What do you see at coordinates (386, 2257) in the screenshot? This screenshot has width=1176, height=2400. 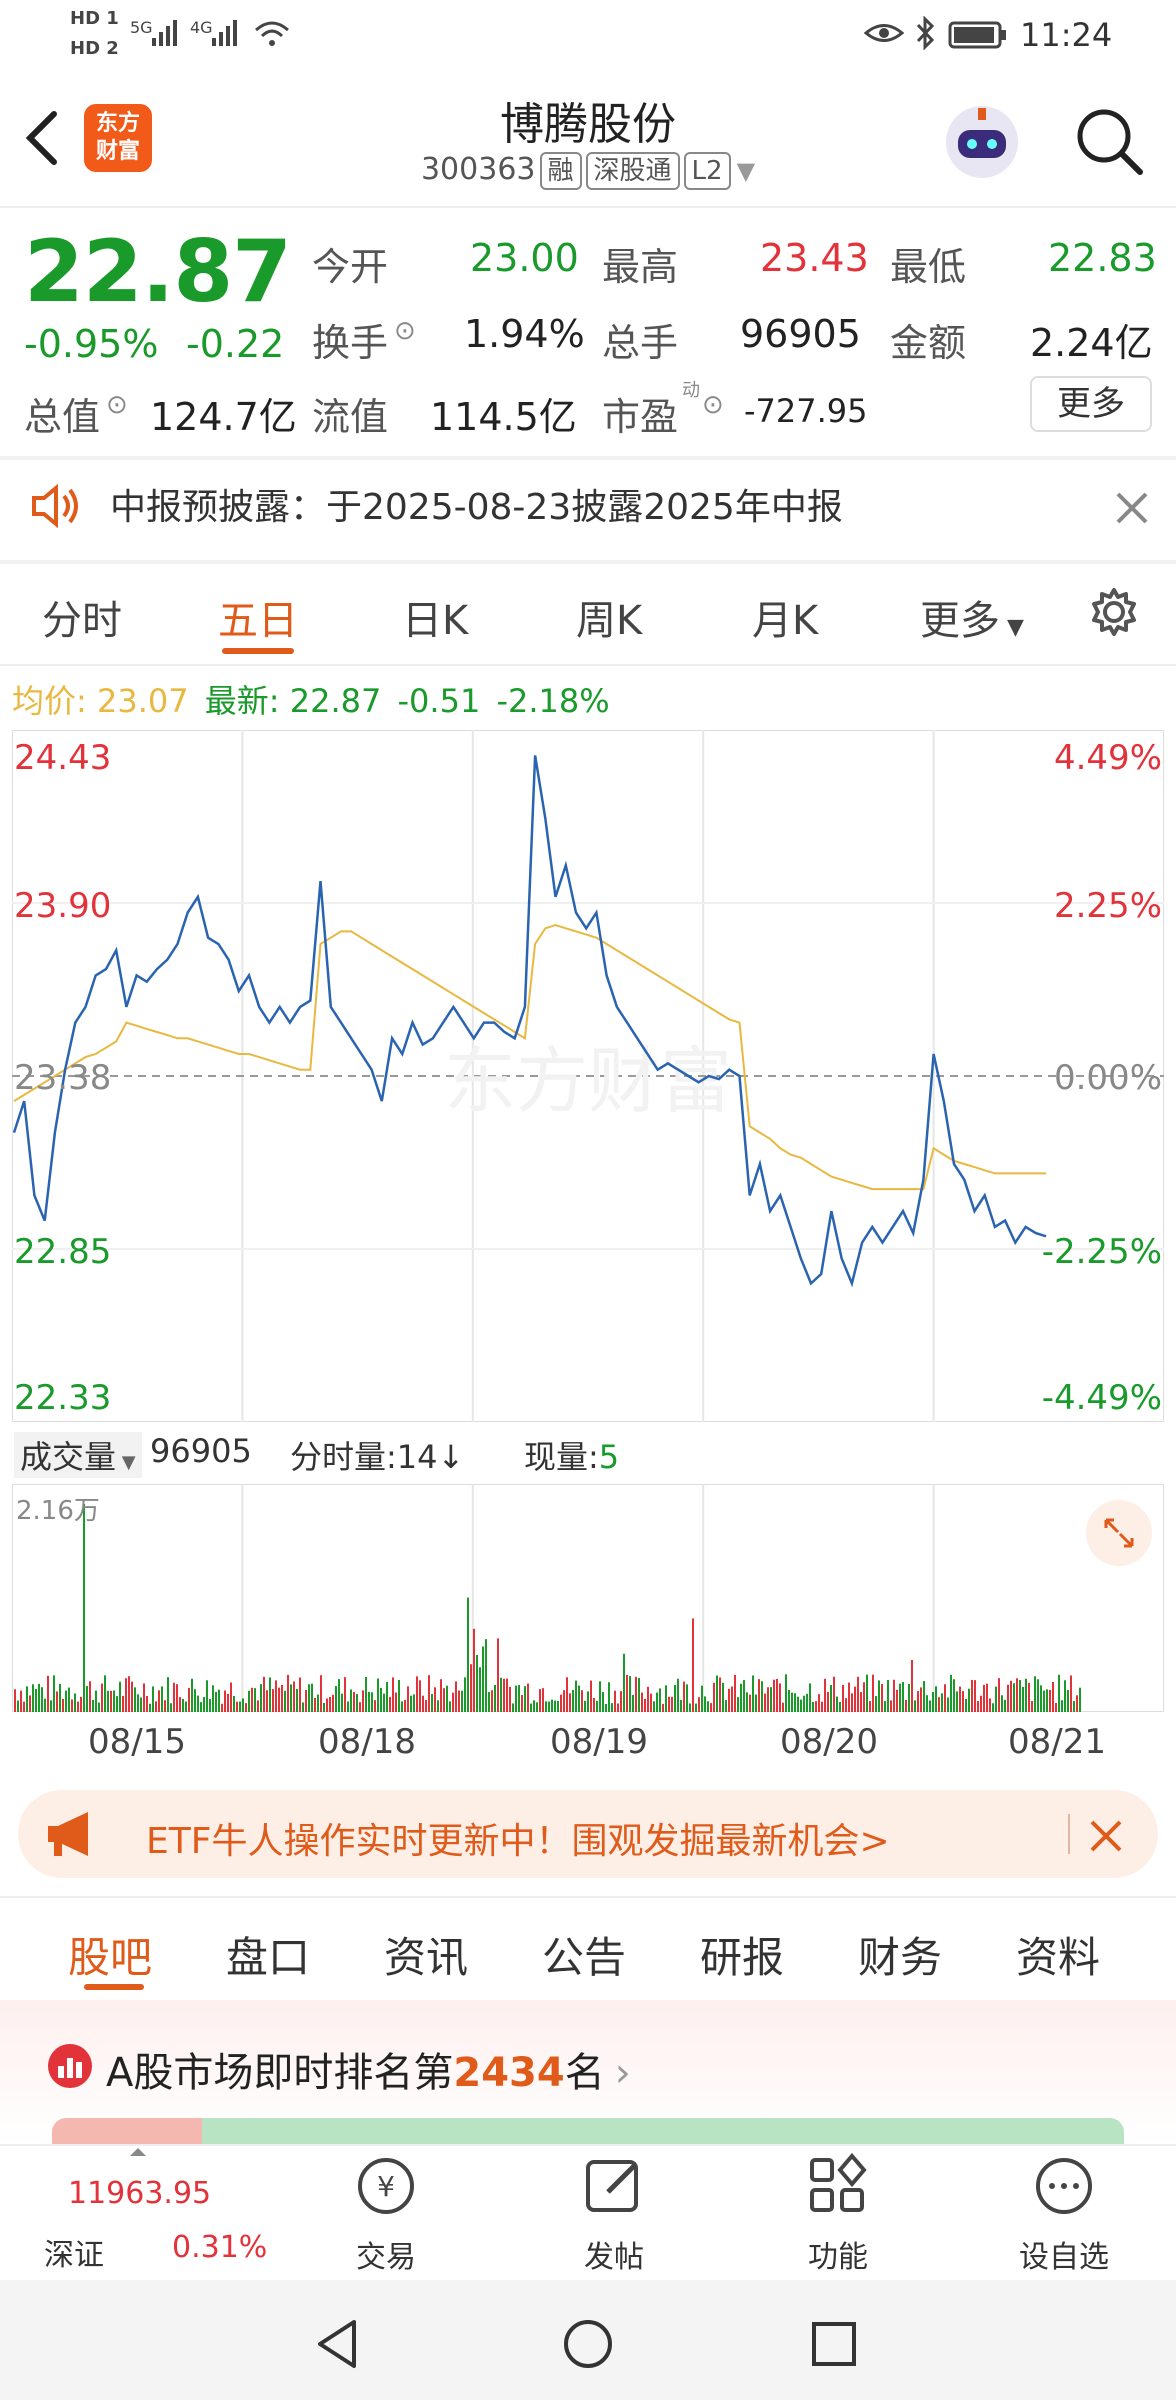 I see `nav-trade-label: 交易` at bounding box center [386, 2257].